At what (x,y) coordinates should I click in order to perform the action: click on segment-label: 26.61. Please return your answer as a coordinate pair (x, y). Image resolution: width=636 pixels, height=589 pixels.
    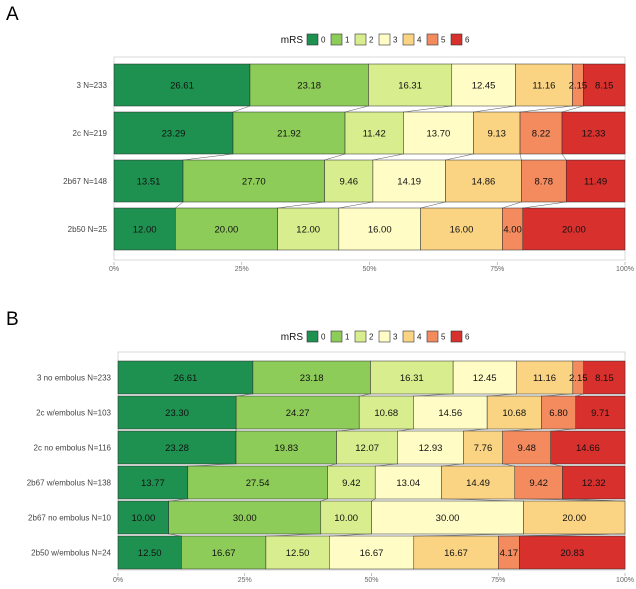
    Looking at the image, I should click on (186, 378).